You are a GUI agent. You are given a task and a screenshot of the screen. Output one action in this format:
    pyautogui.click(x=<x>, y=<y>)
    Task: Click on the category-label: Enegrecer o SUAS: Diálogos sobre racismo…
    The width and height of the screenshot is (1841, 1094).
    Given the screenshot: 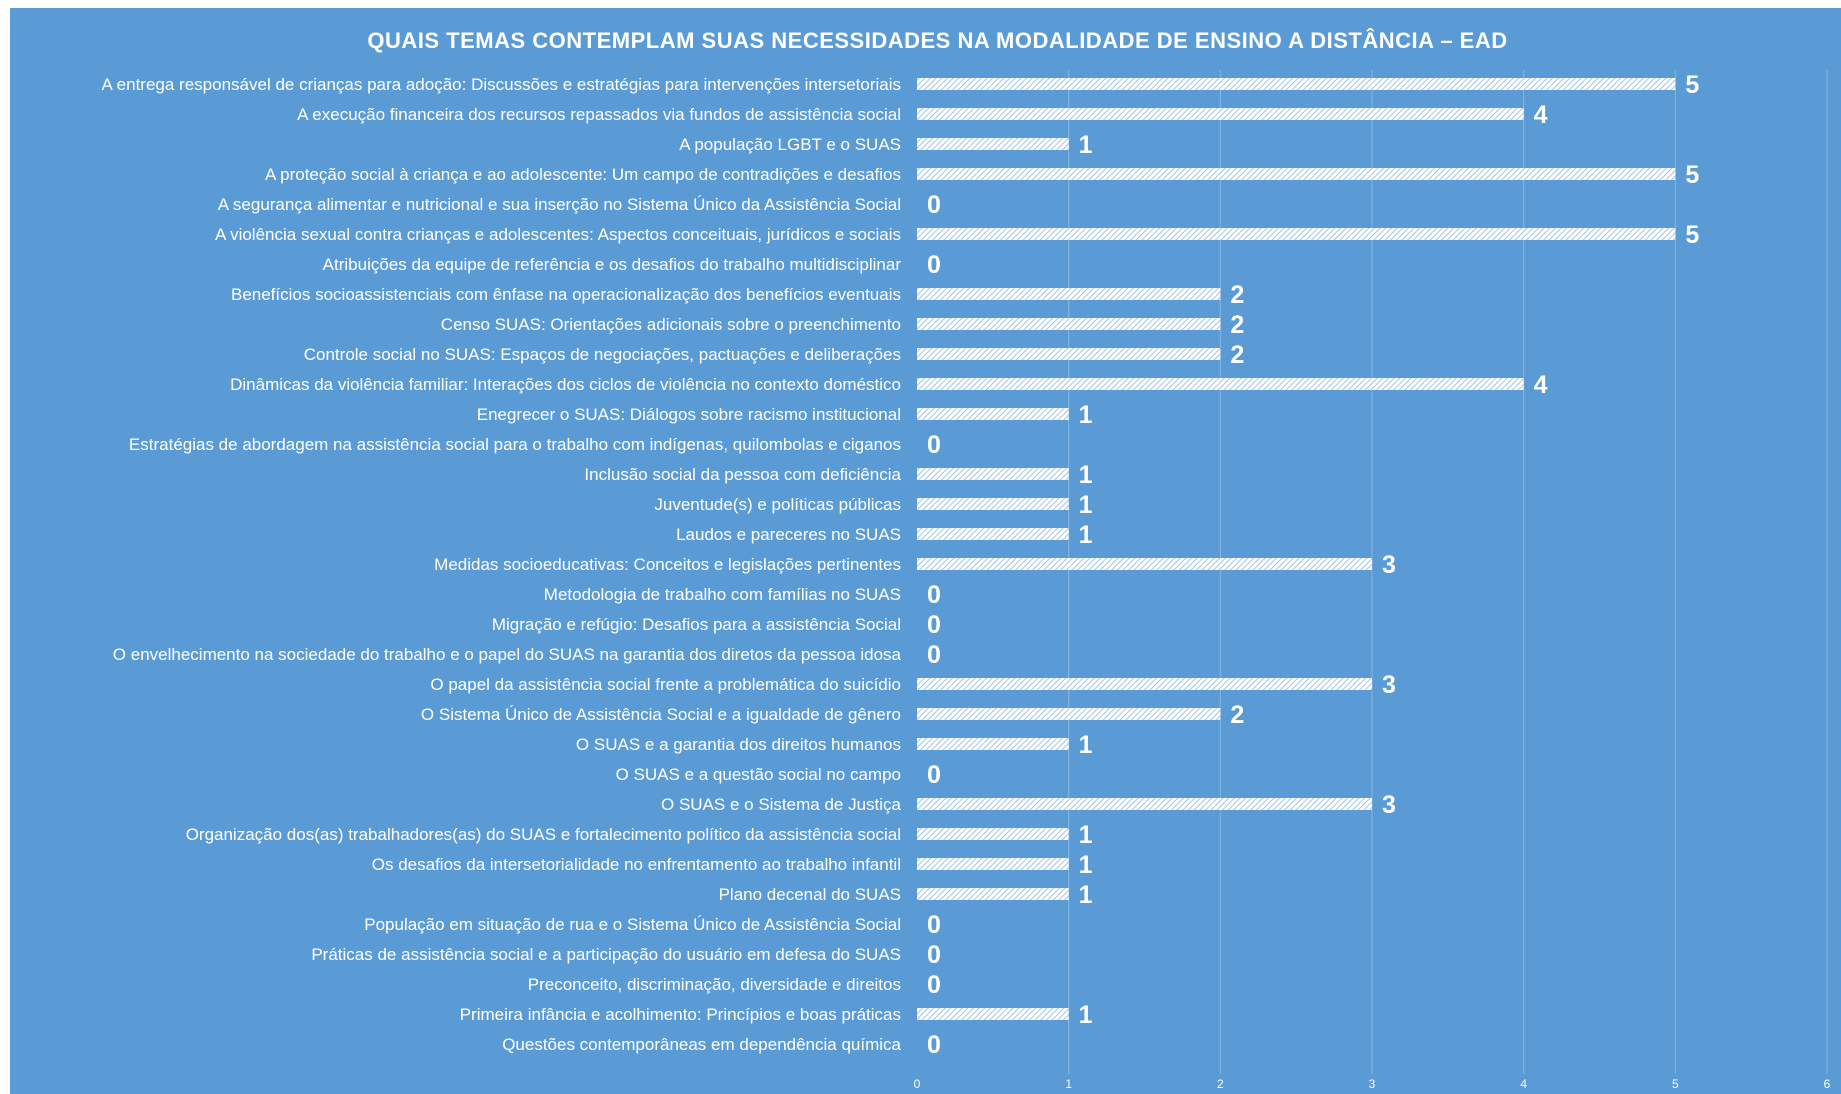 What is the action you would take?
    pyautogui.click(x=689, y=414)
    